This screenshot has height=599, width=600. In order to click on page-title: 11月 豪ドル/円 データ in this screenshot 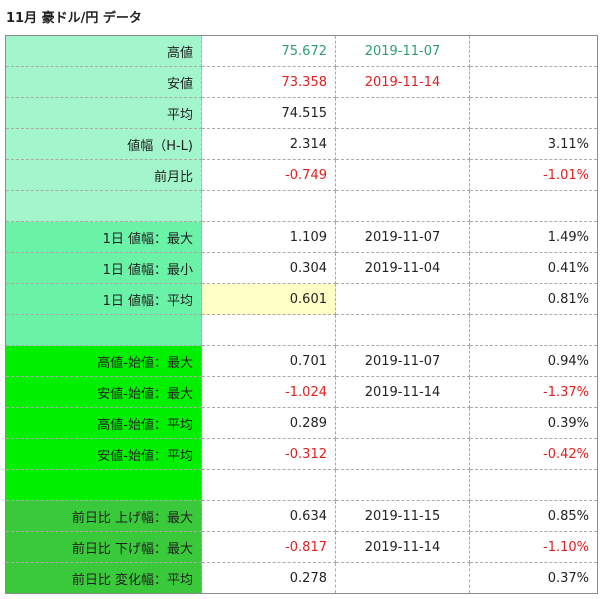, I will do `click(74, 18)`.